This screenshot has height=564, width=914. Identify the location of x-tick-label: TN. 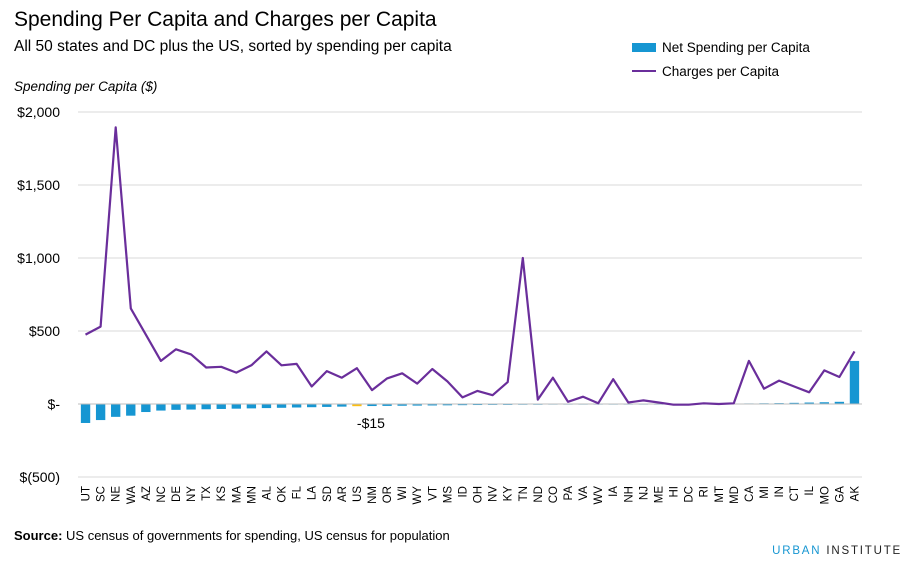
(524, 493).